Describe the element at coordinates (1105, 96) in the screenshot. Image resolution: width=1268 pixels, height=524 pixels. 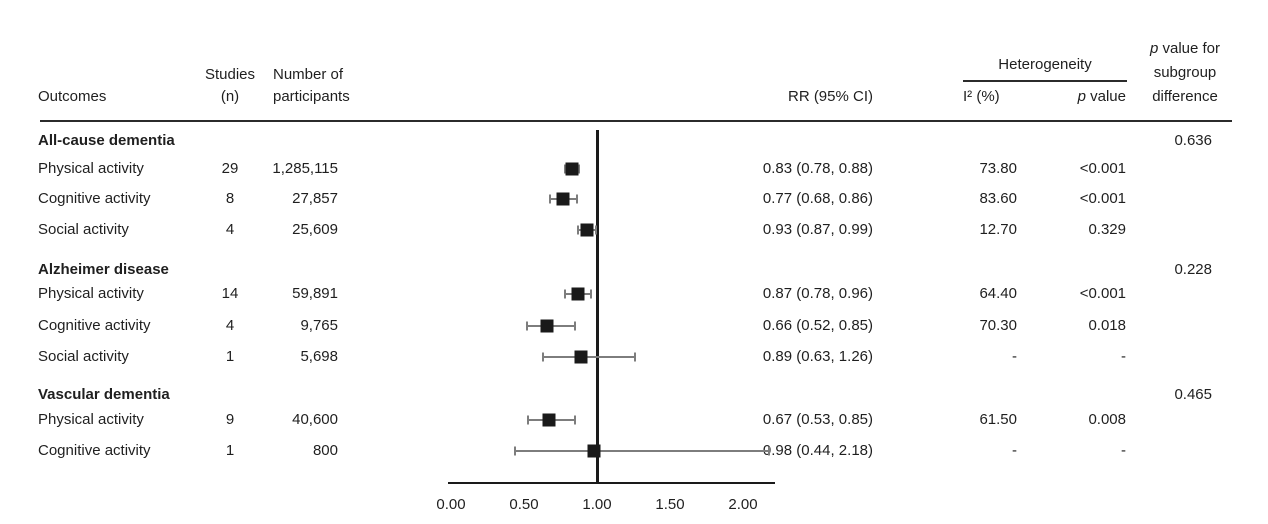
I see `col-header-p-value-rest: value` at that location.